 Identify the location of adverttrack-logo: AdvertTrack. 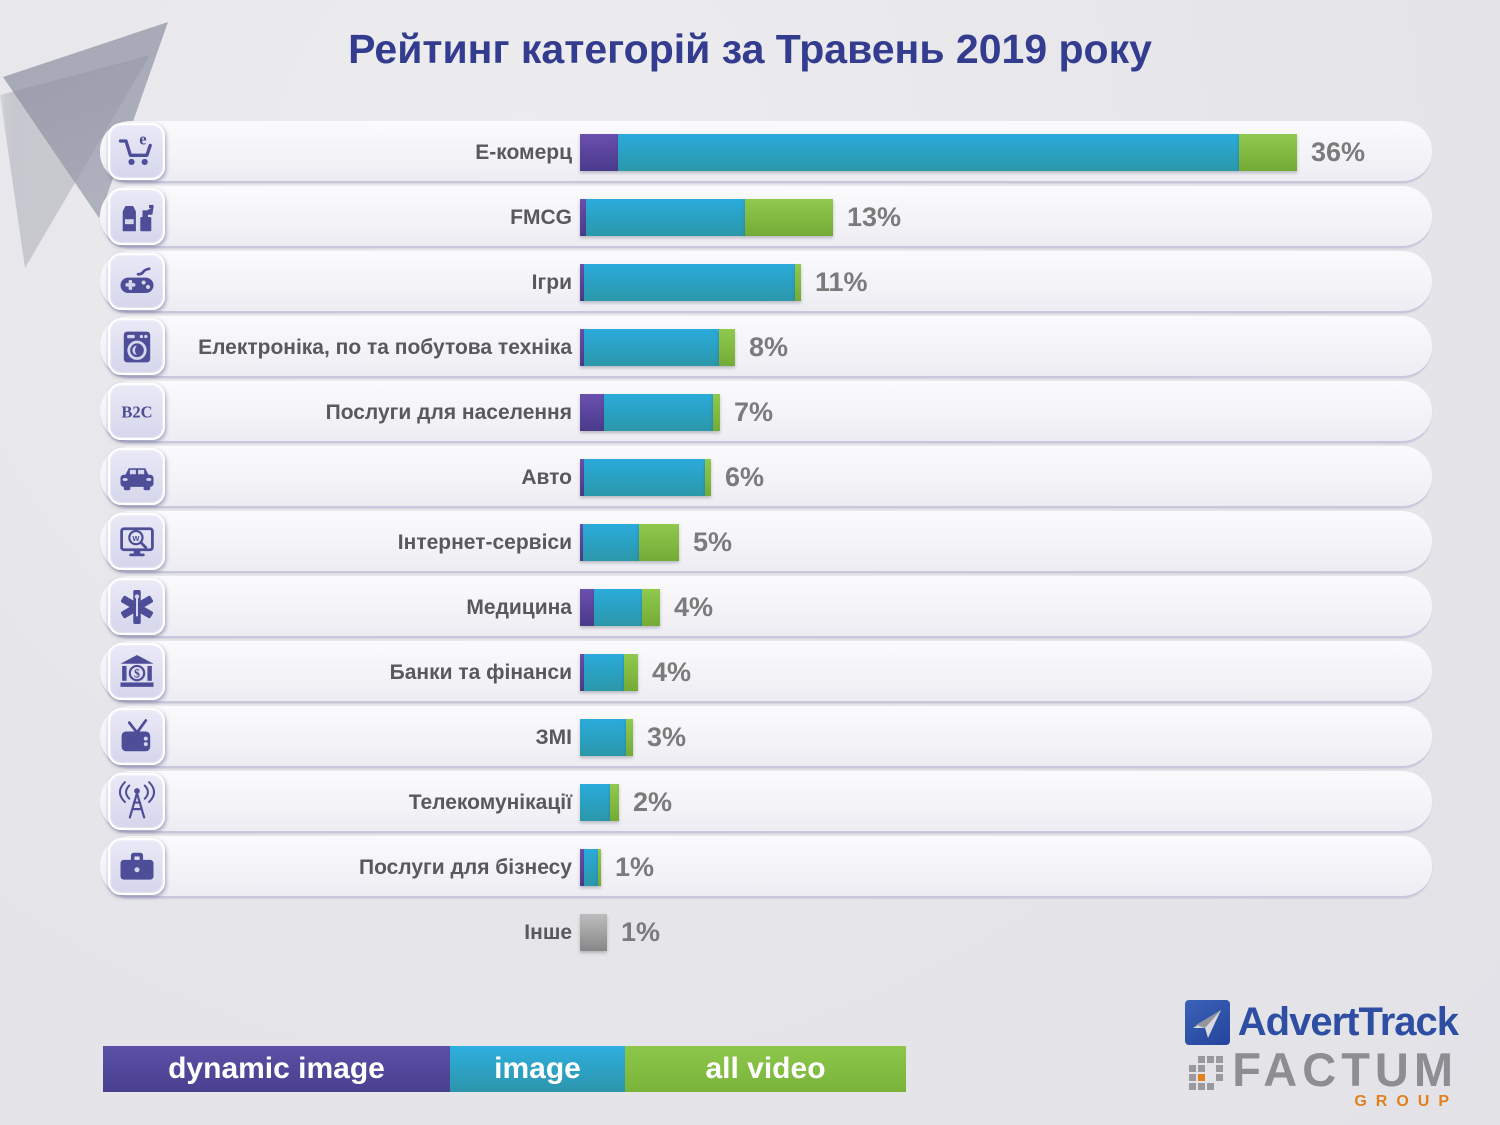
(1278, 1022).